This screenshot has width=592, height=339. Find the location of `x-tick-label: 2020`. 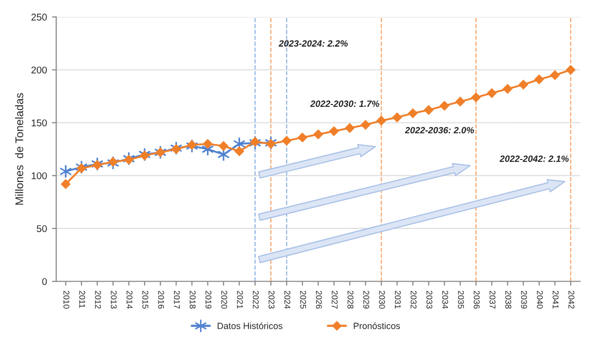

x-tick-label: 2020 is located at coordinates (224, 299).